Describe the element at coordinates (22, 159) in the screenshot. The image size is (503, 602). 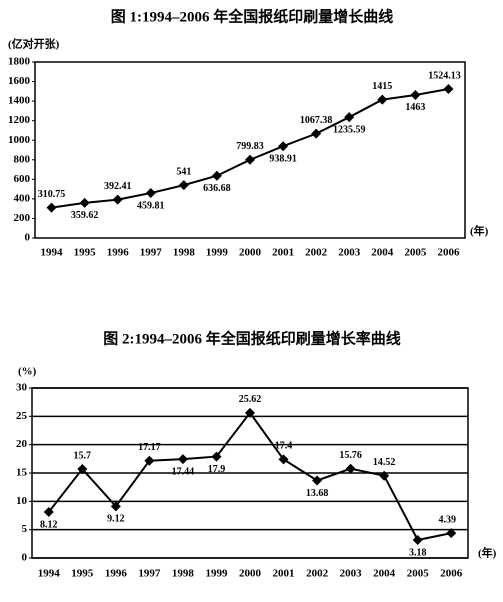
I see `y-tick-label: 800` at that location.